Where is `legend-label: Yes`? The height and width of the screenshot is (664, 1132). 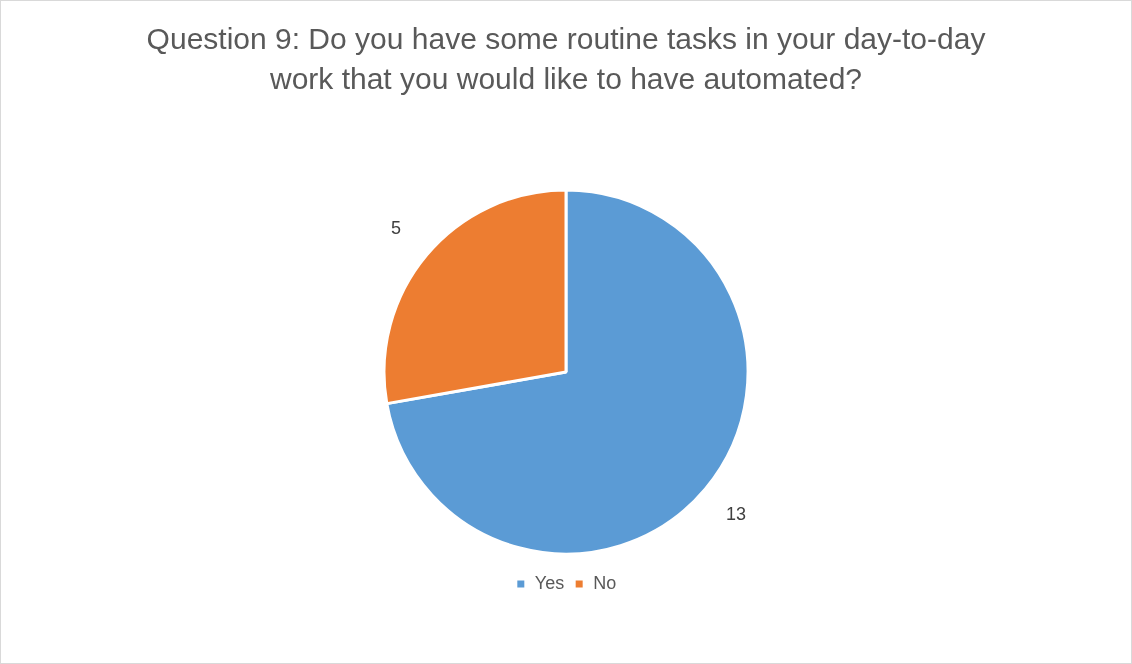
legend-label: Yes is located at coordinates (549, 582).